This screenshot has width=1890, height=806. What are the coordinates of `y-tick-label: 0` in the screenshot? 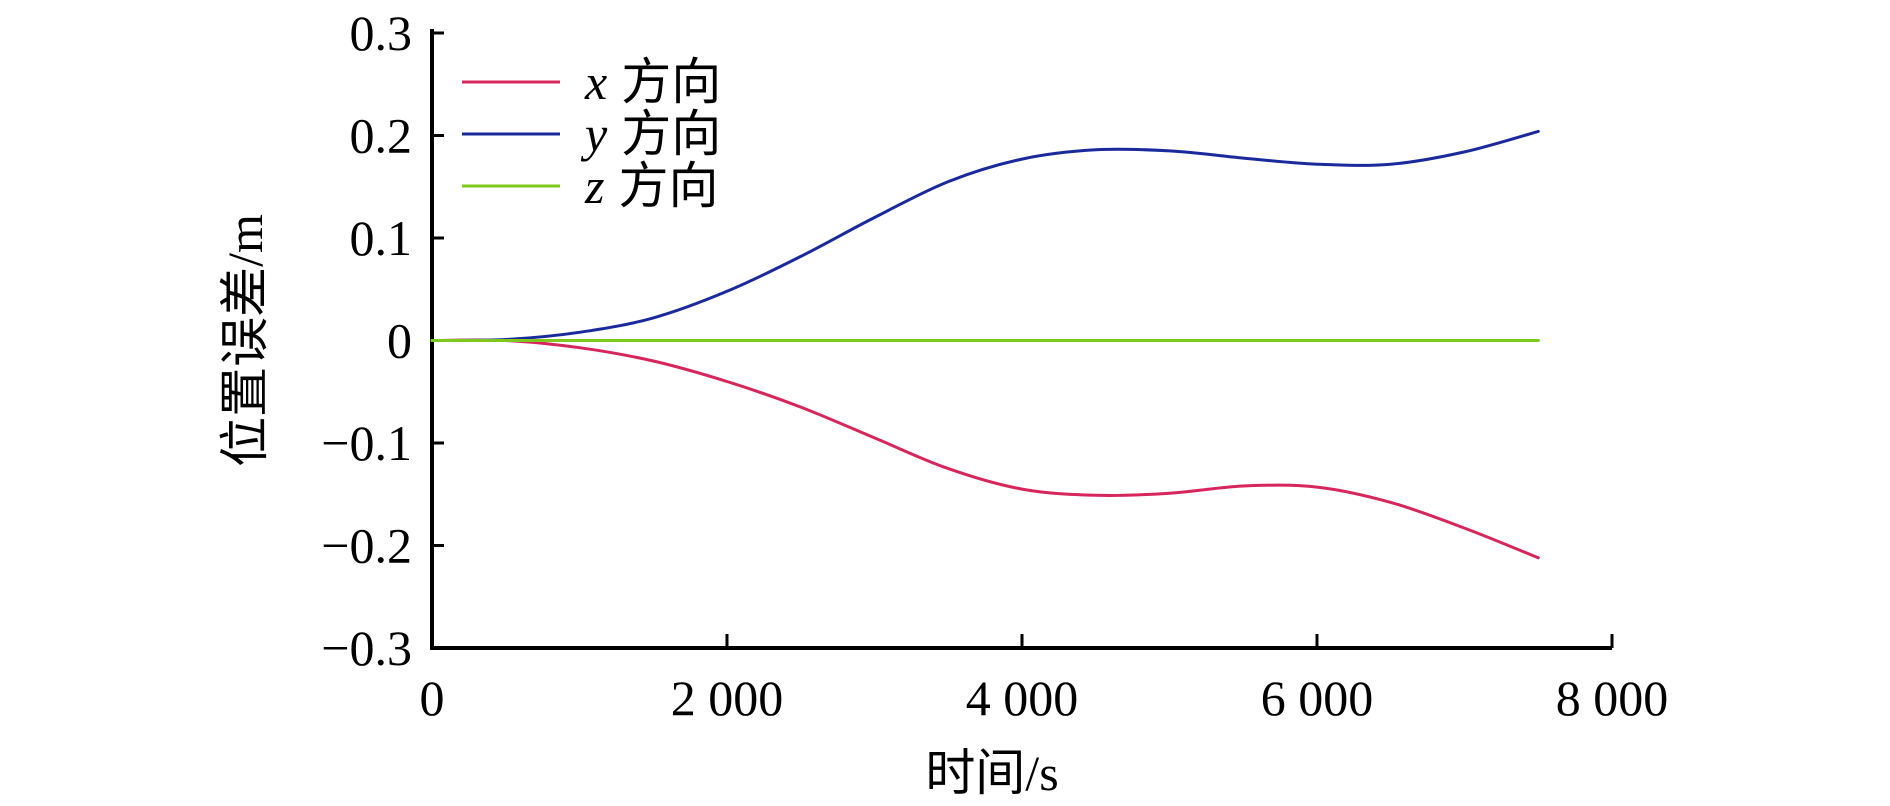 It's located at (399, 341).